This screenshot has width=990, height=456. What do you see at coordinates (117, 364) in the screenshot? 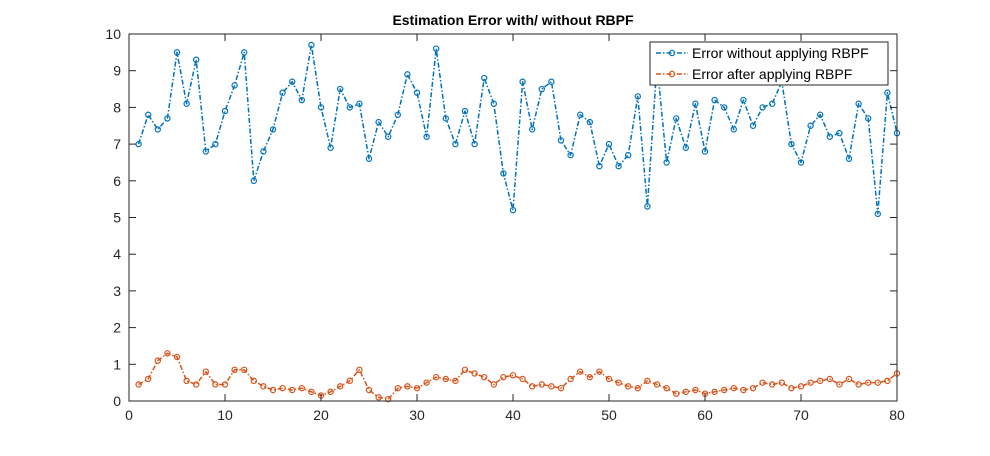
I see `y-tick-label: 1` at bounding box center [117, 364].